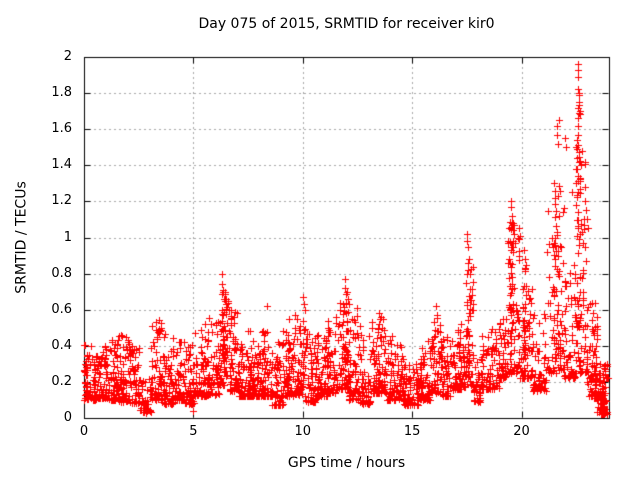  Describe the element at coordinates (67, 56) in the screenshot. I see `y-tick-label: 2` at that location.